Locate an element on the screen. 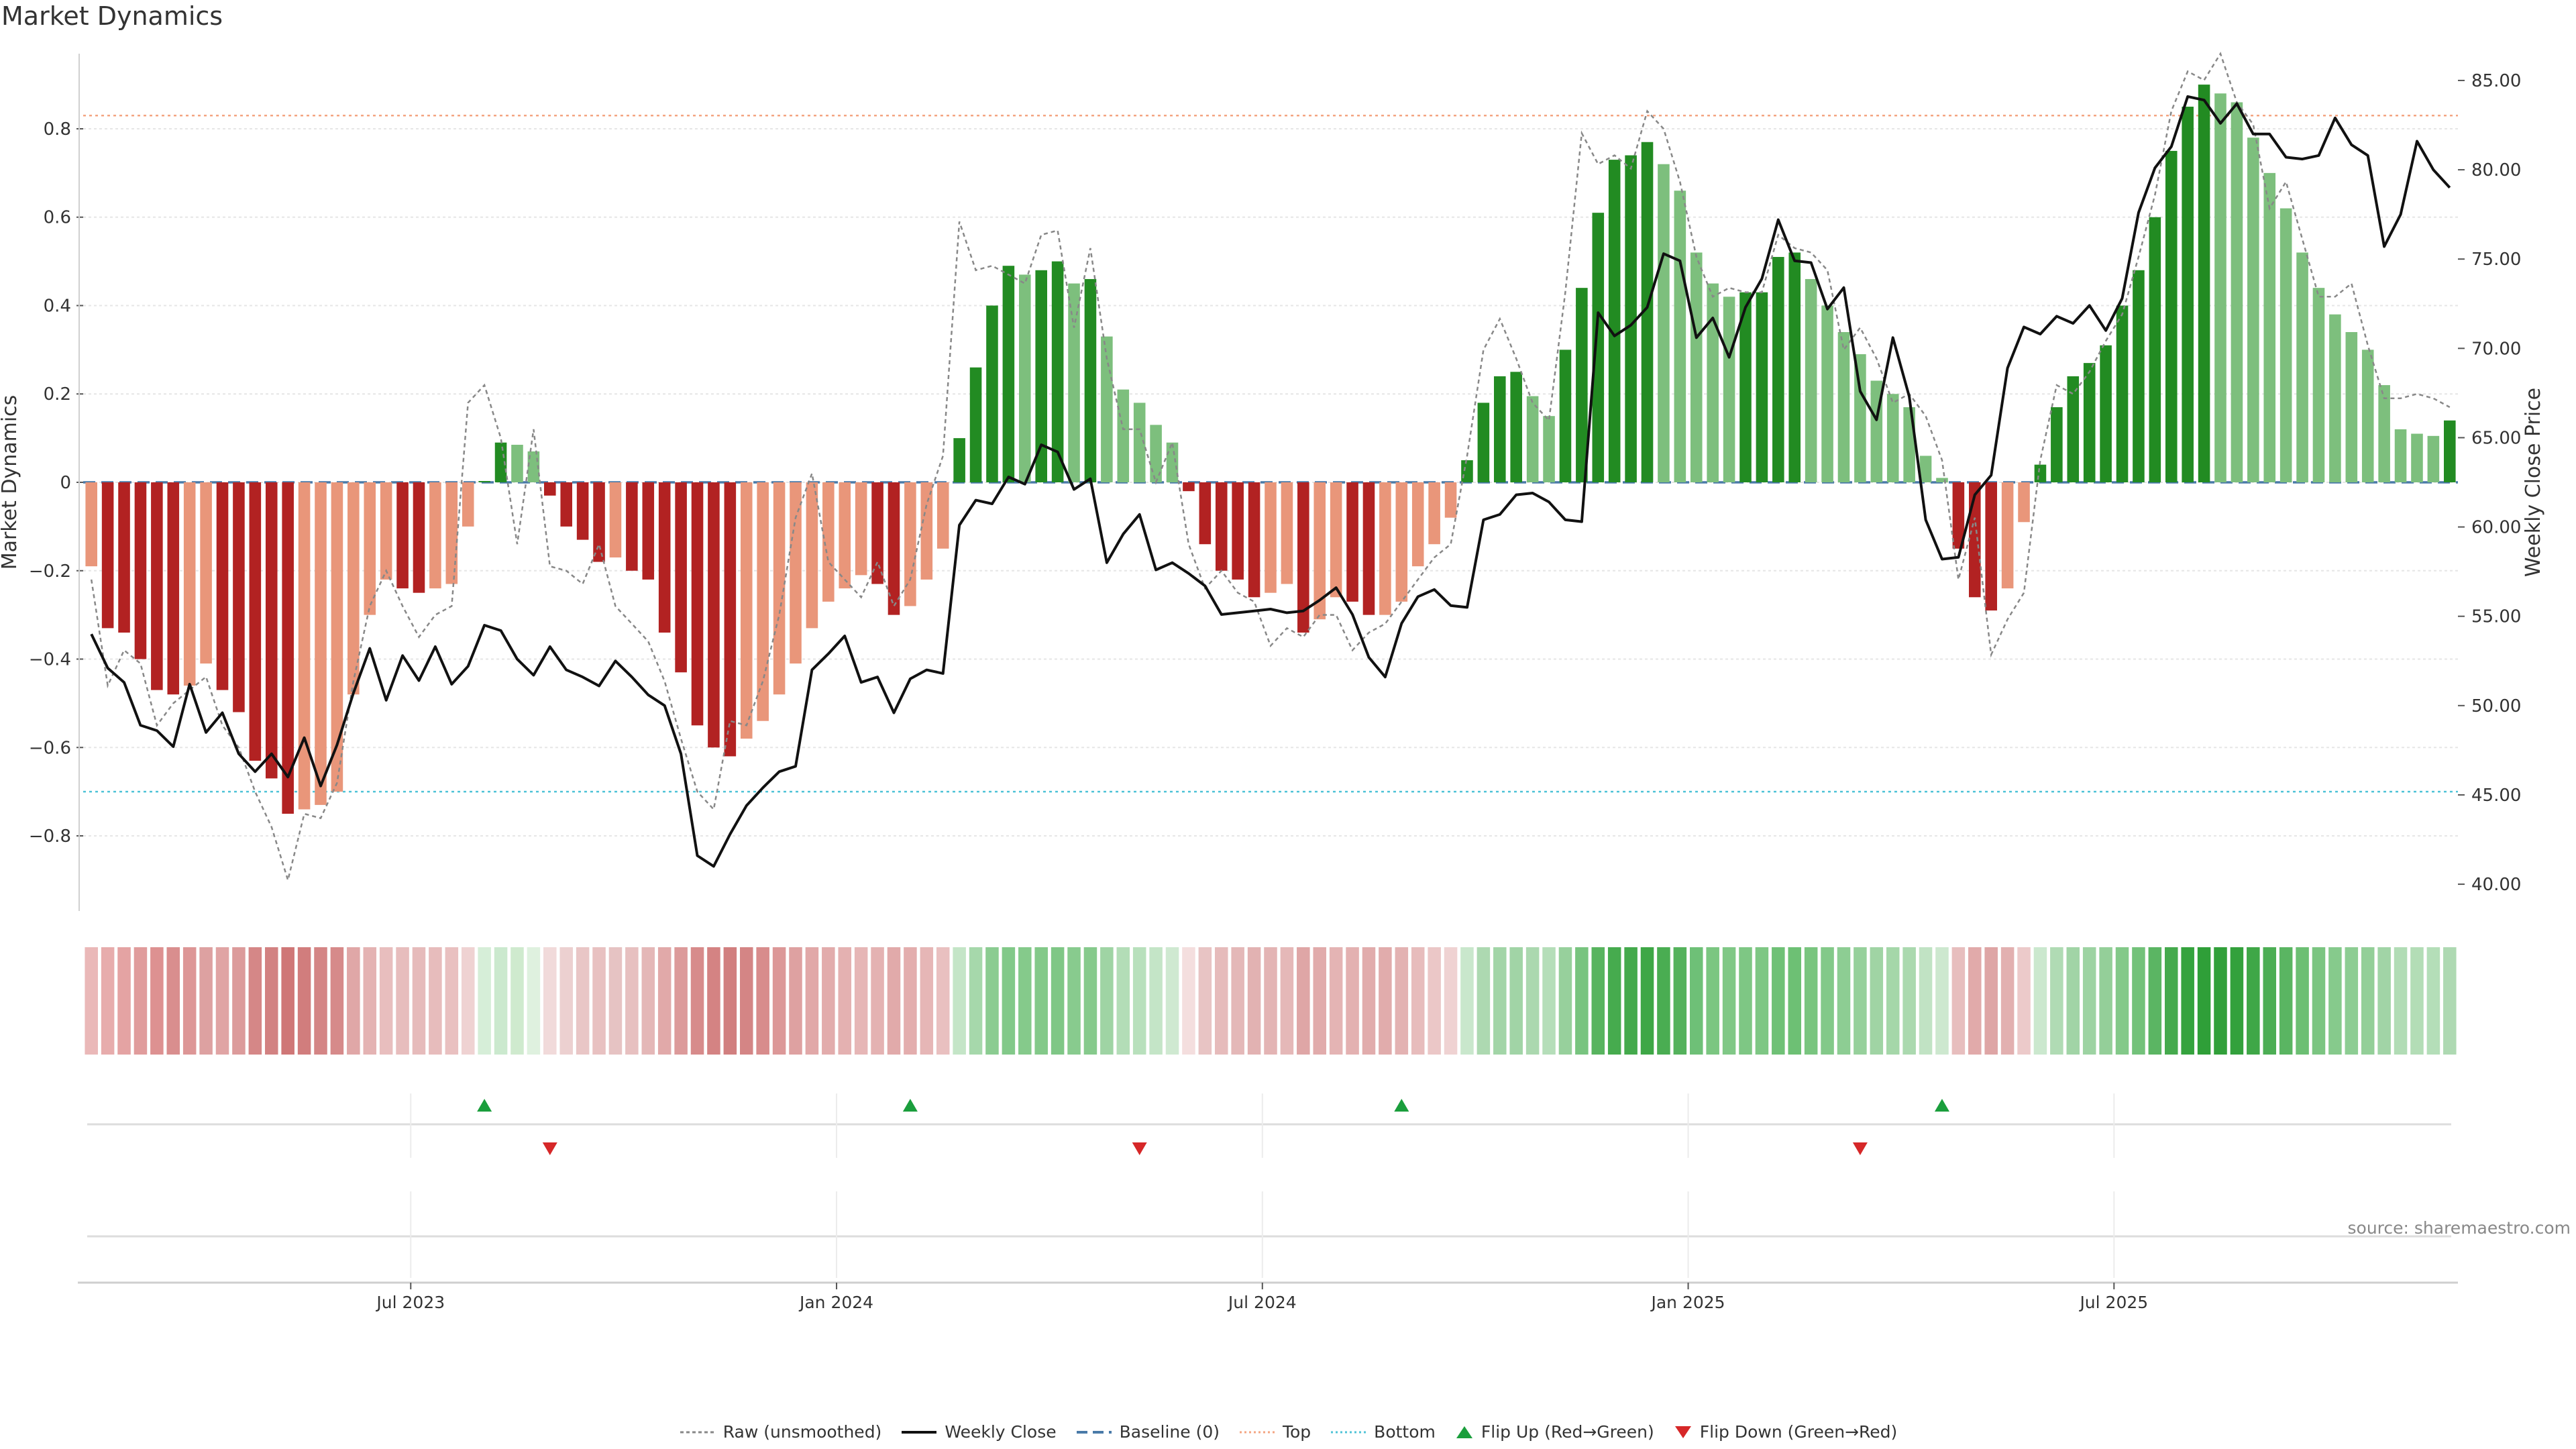 Image resolution: width=2576 pixels, height=1449 pixels. y2-tick-label: 45.00 is located at coordinates (2496, 796).